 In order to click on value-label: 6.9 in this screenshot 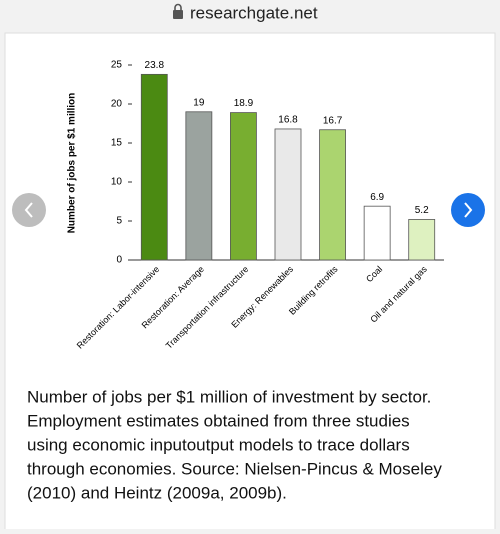, I will do `click(377, 197)`.